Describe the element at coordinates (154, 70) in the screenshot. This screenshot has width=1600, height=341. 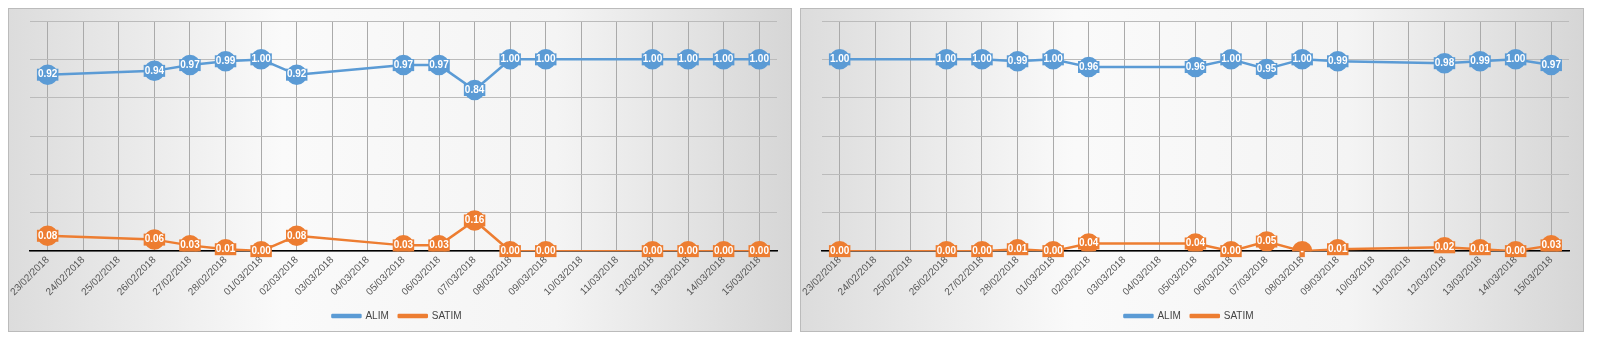
I see `data-label: 0.94` at that location.